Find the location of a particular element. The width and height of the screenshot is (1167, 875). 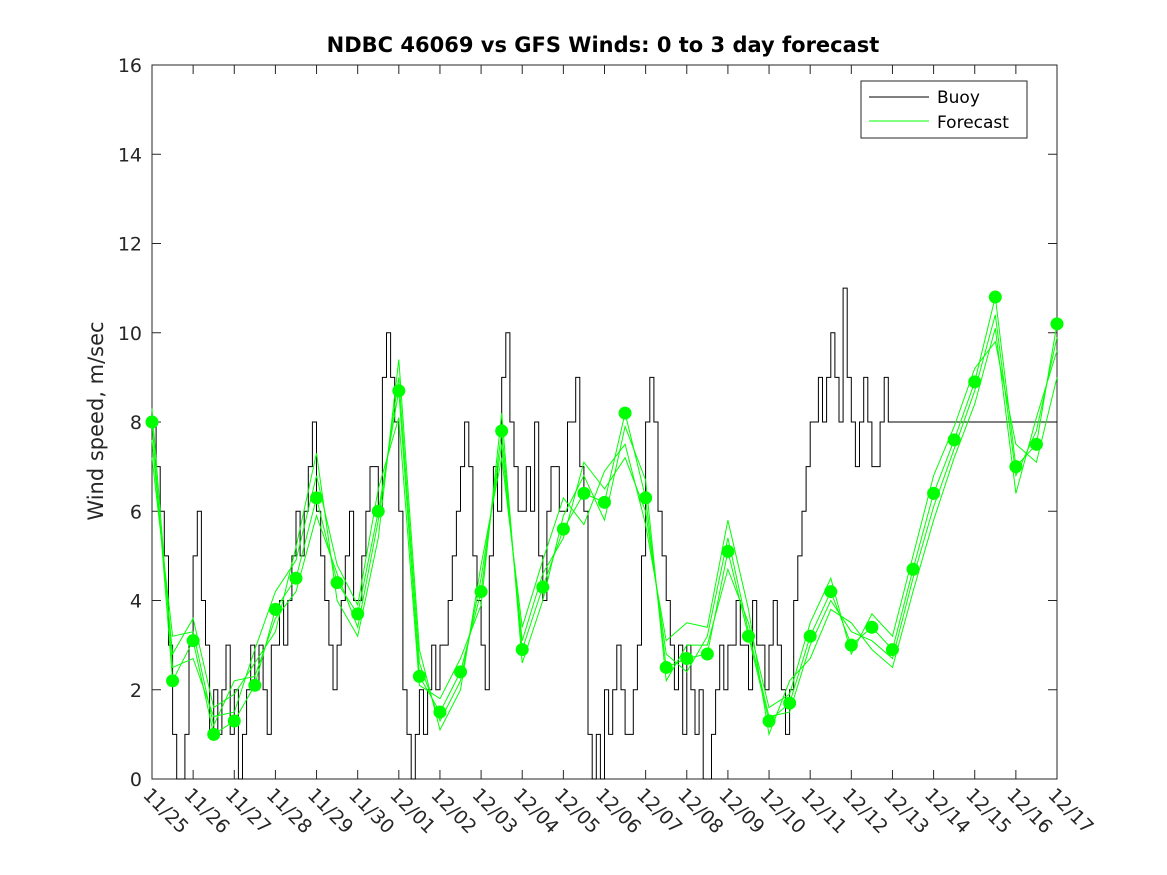

y-tick-label: 4 is located at coordinates (136, 602).